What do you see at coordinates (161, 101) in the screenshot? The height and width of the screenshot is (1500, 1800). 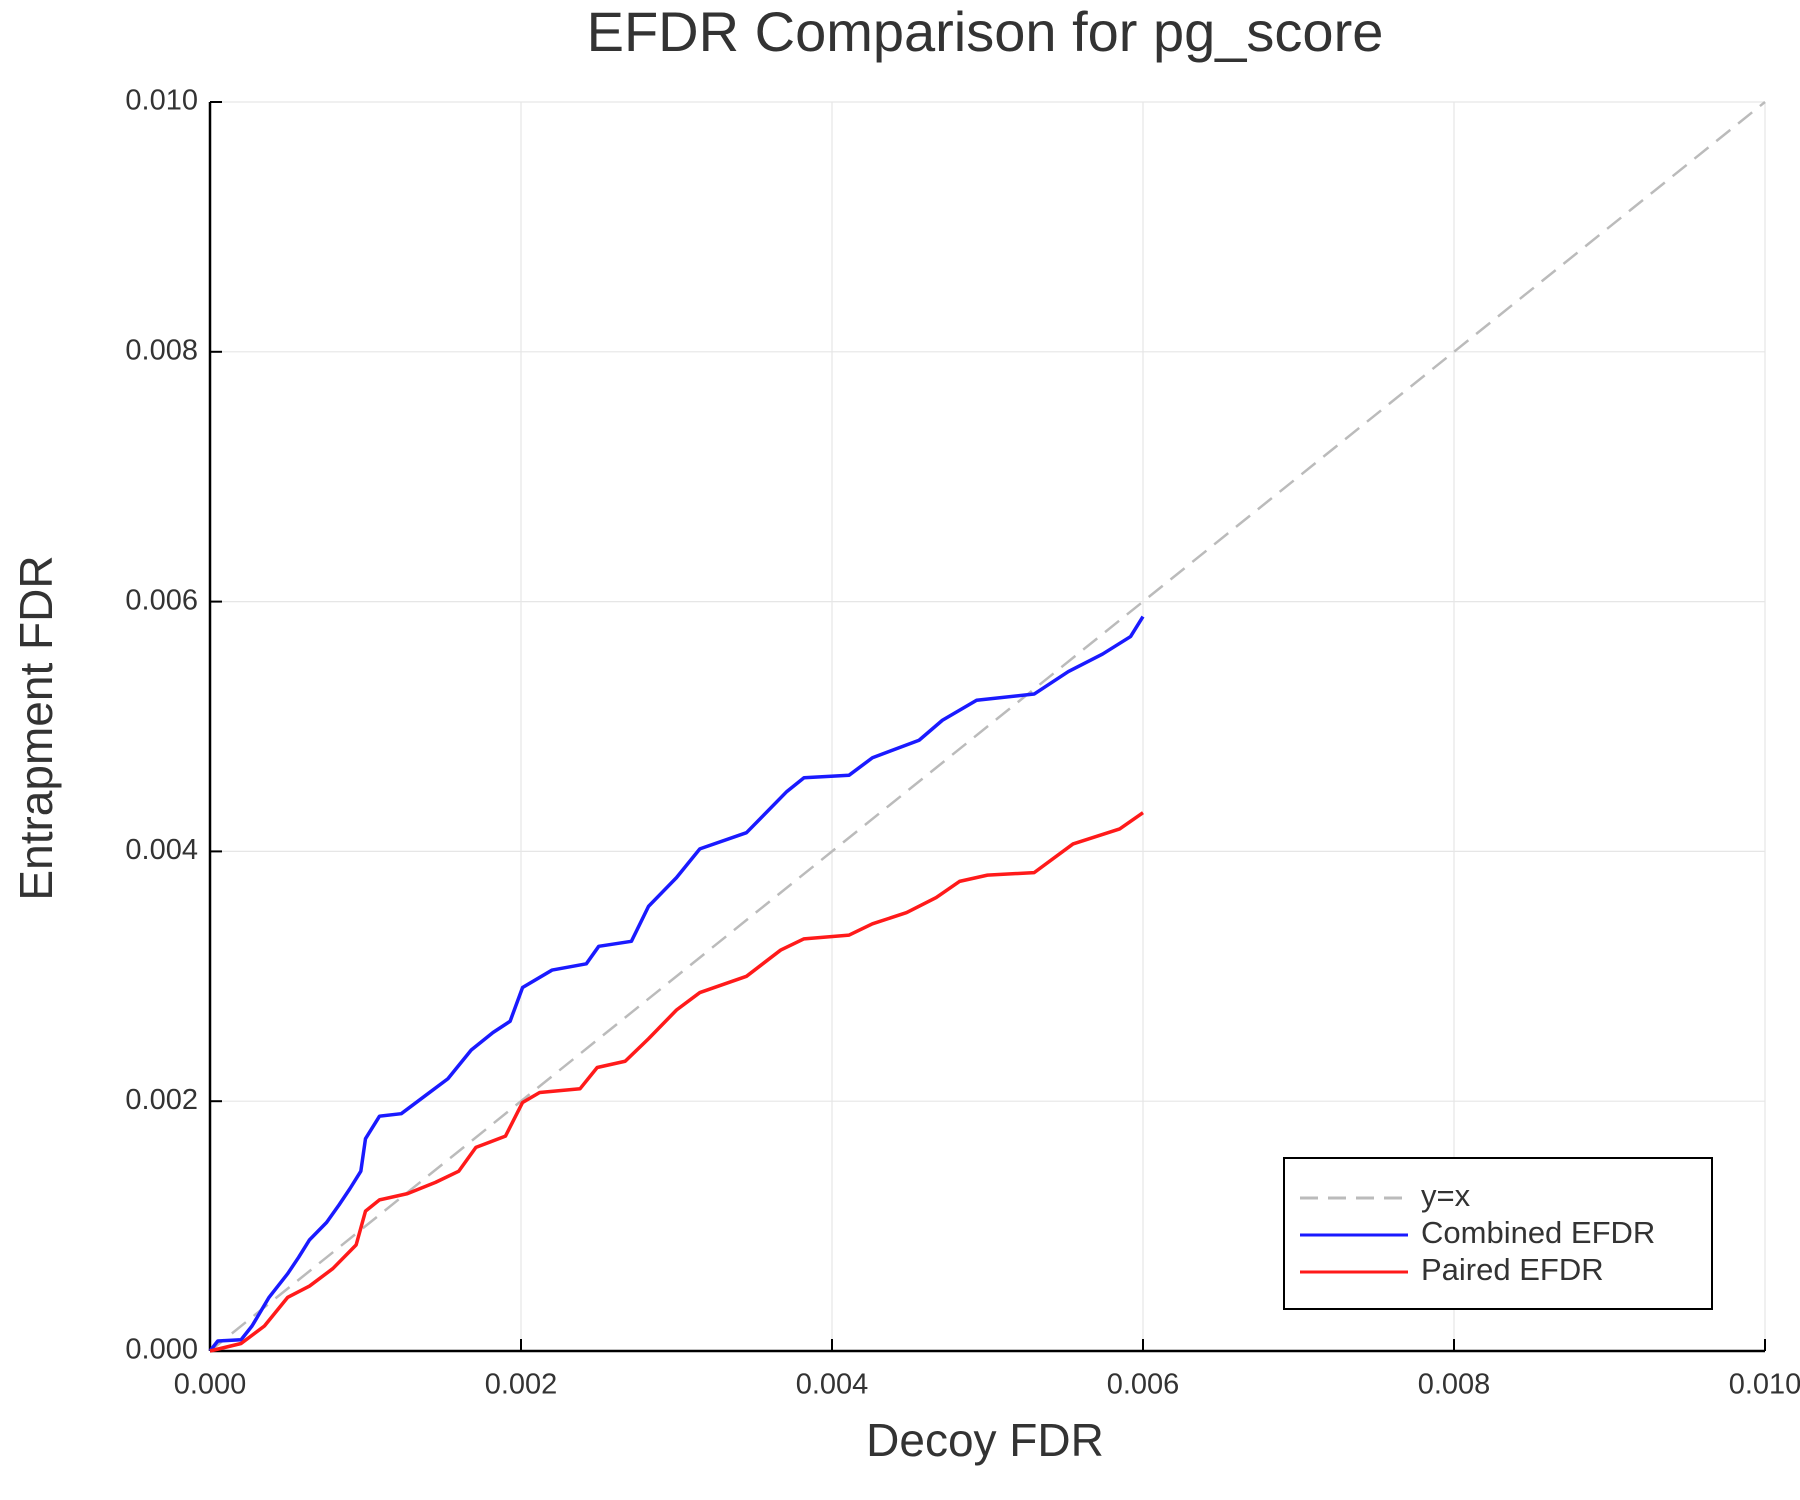 I see `y-tick-label: 0.010` at bounding box center [161, 101].